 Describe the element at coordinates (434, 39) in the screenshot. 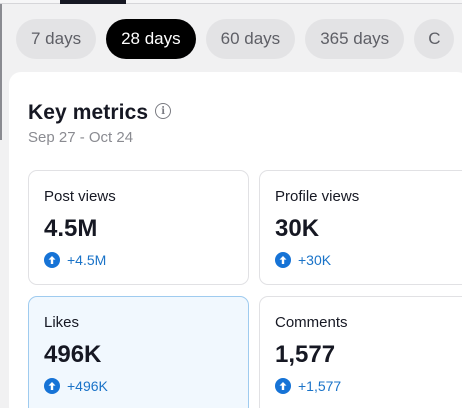

I see `range-chip-custom: C` at that location.